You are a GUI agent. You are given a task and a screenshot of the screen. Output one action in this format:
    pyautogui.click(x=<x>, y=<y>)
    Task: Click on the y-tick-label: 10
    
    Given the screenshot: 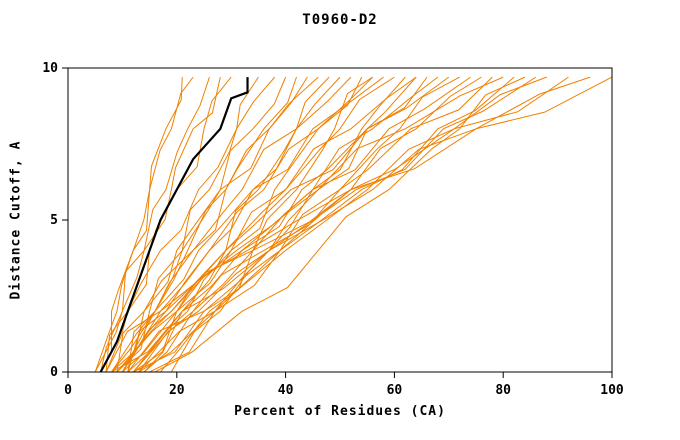 What is the action you would take?
    pyautogui.click(x=50, y=68)
    